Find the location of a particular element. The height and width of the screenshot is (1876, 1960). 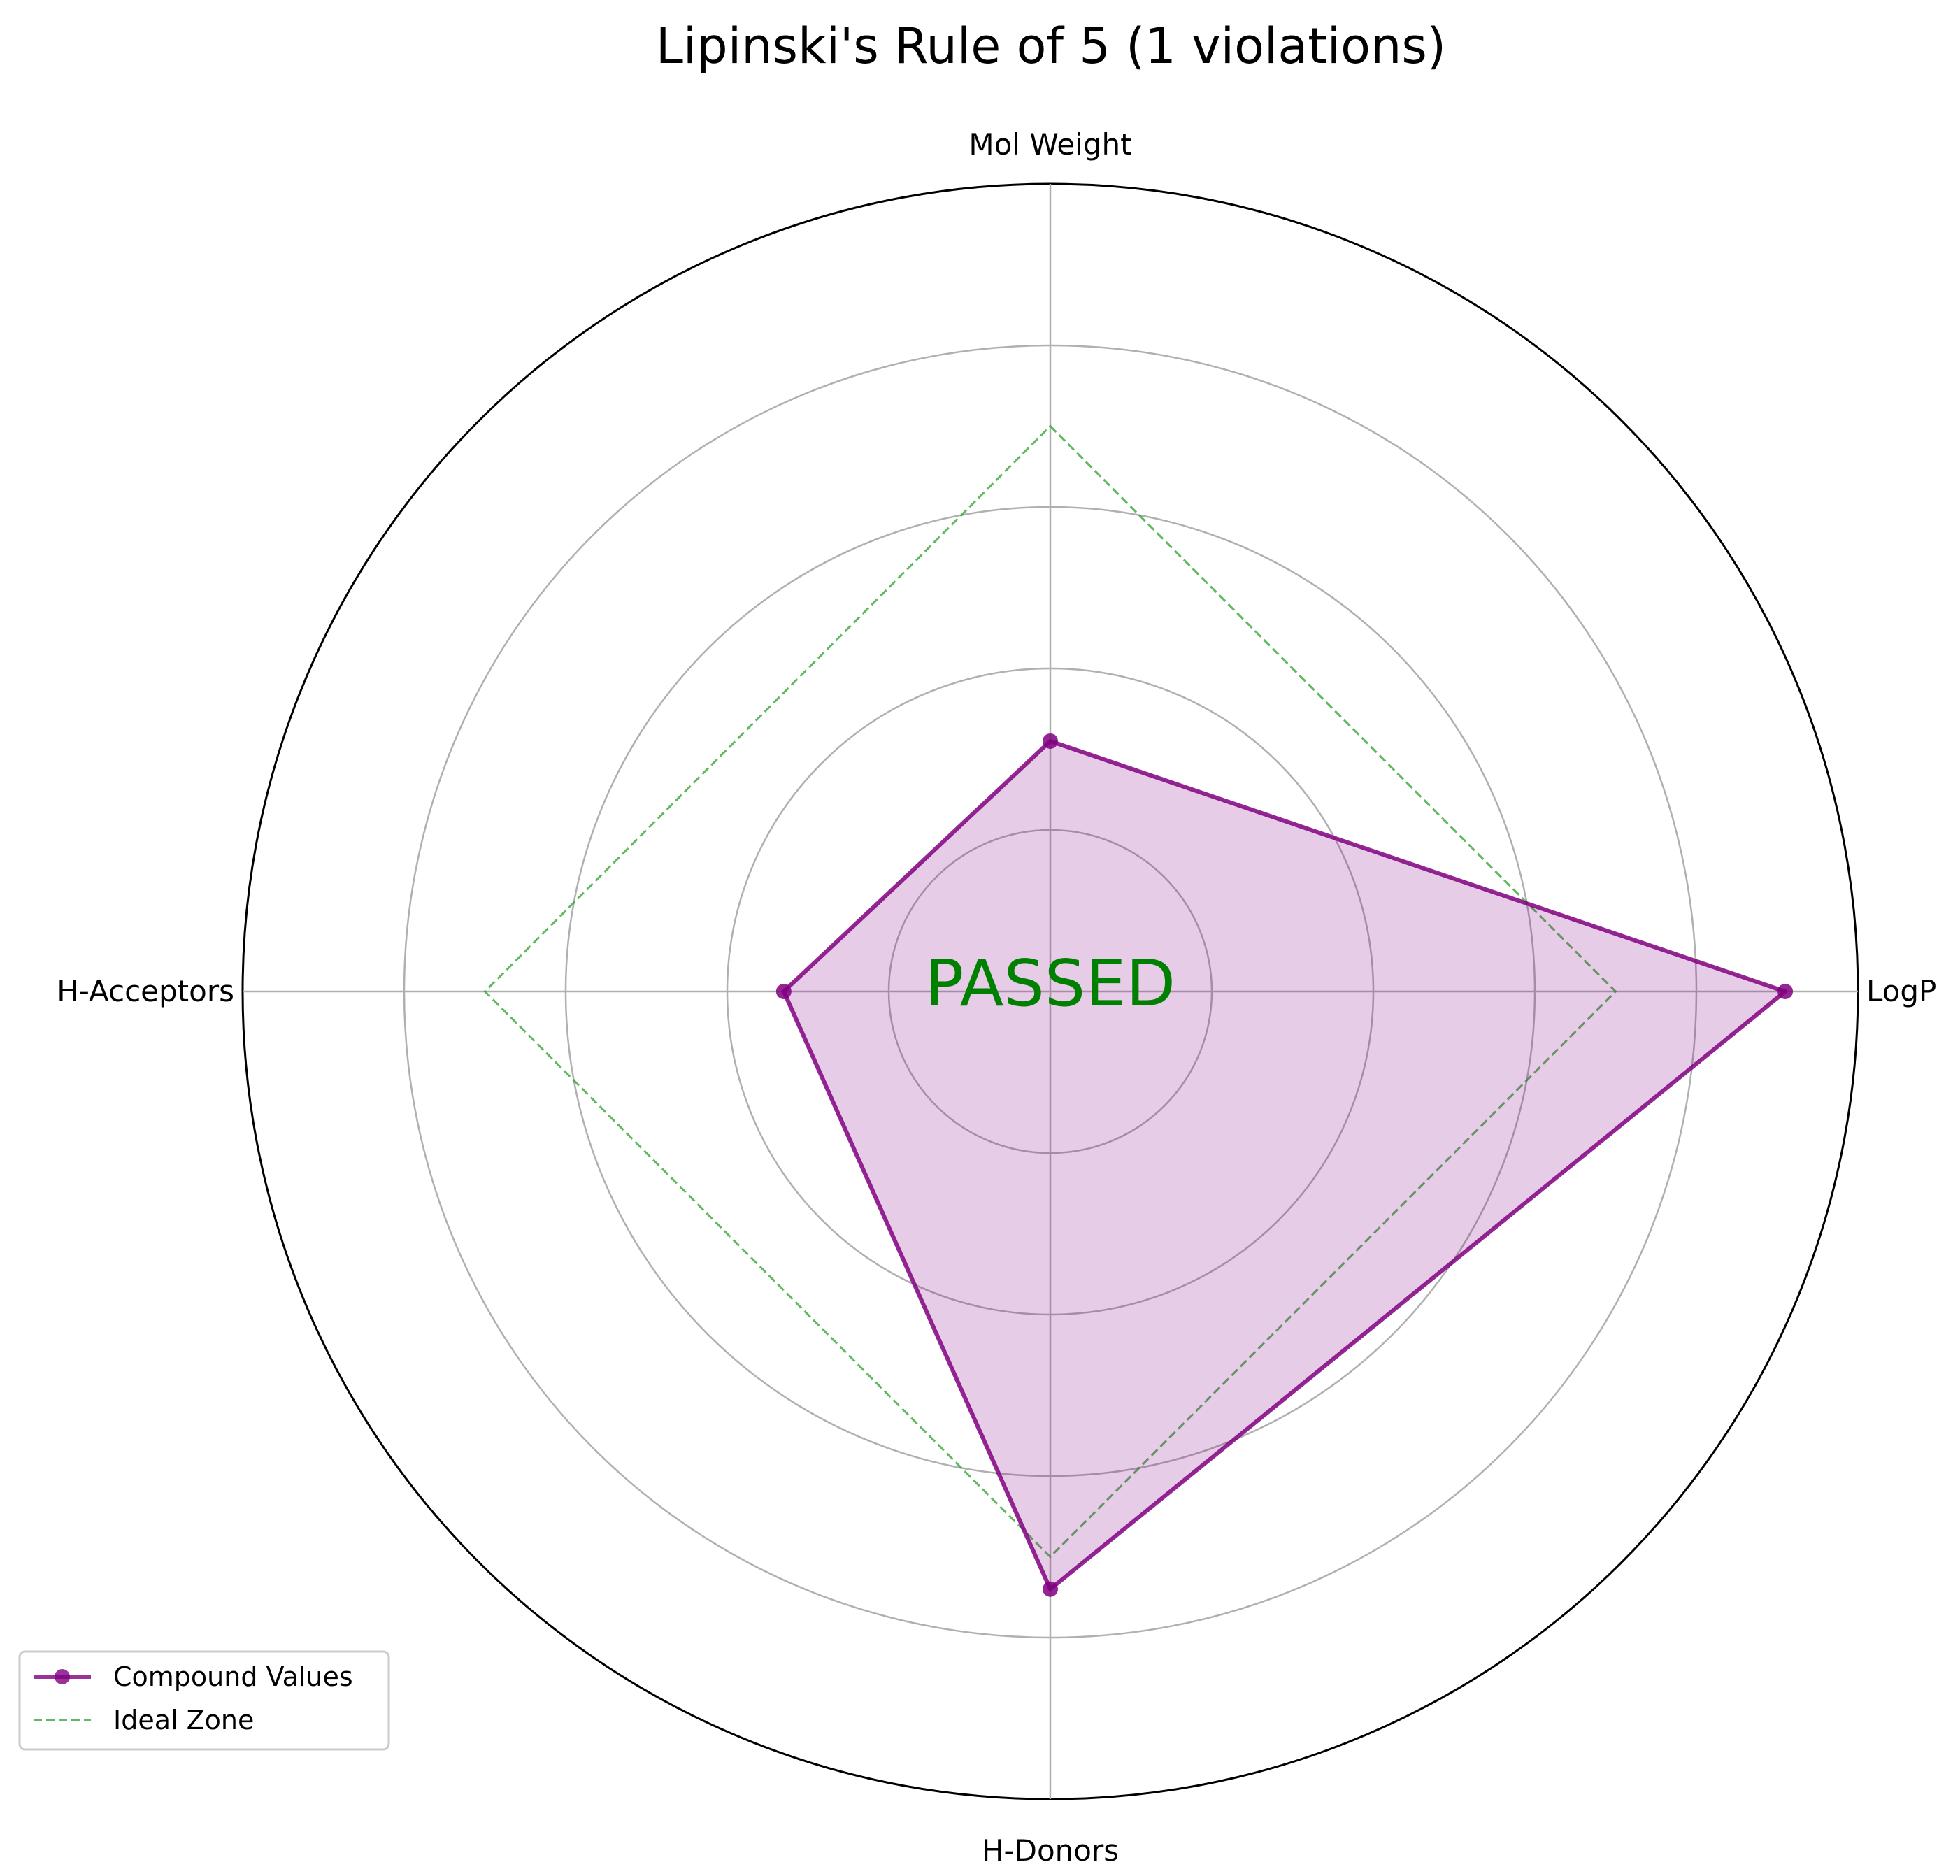

legend-compound-marker is located at coordinates (62, 1676).